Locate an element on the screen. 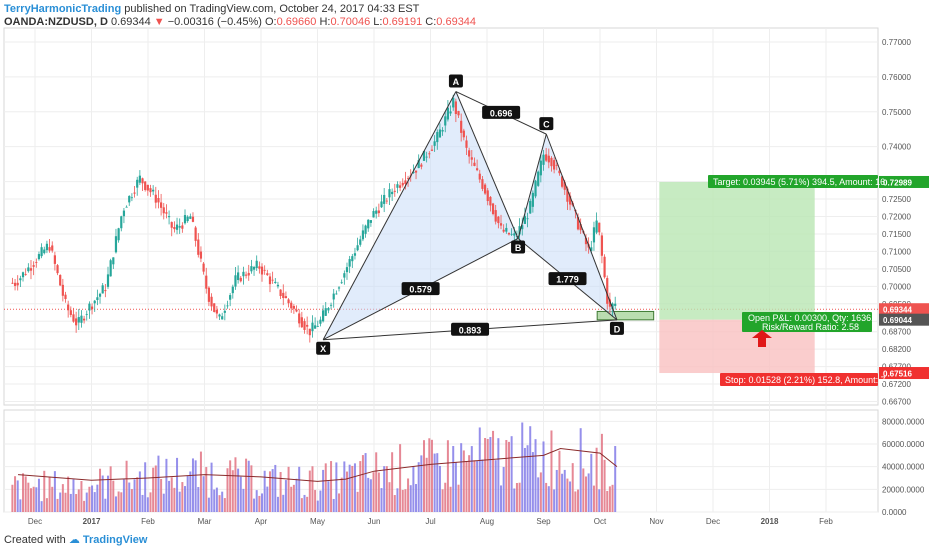 The image size is (932, 550). price-tick-label: 0.71000 is located at coordinates (896, 251).